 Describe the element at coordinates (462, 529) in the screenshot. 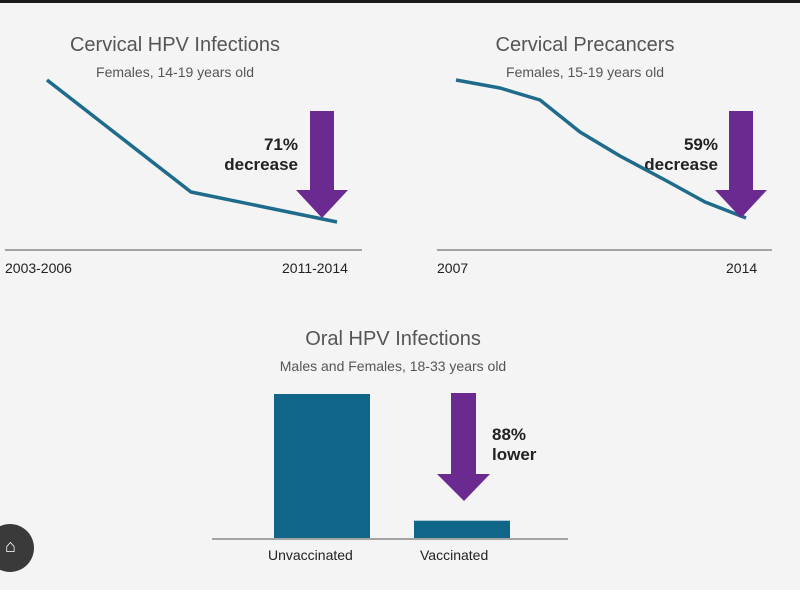

I see `chart3-bar-vaccinated` at that location.